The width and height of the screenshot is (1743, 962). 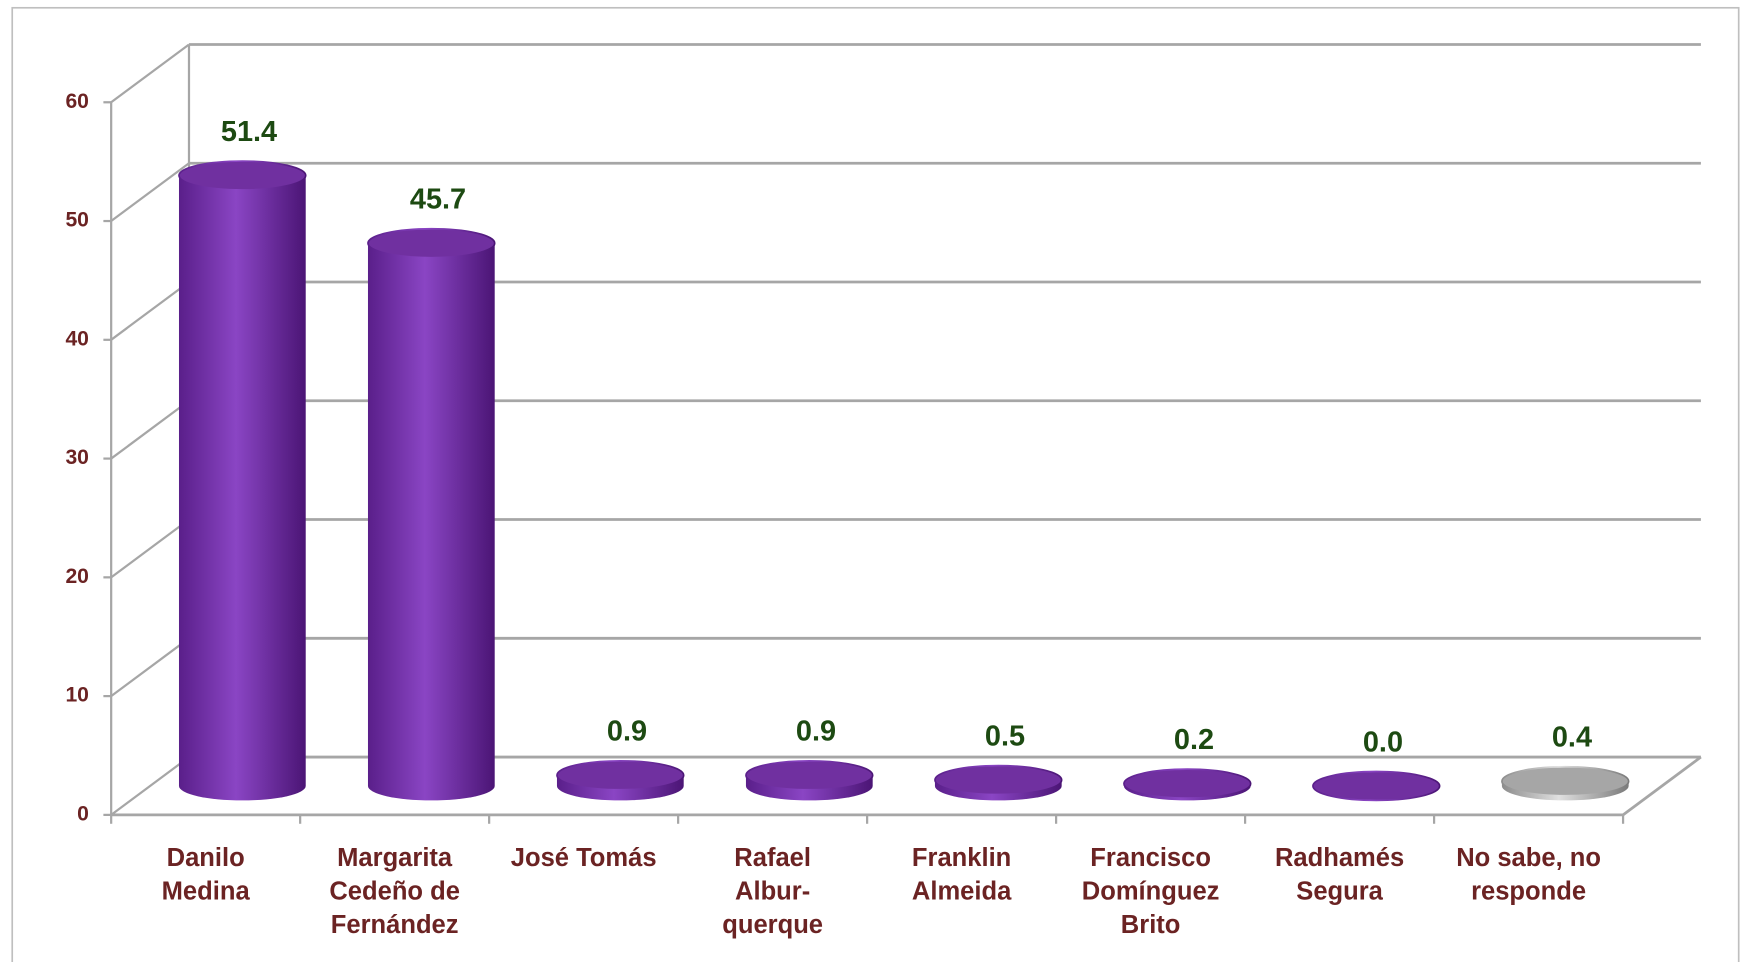 I want to click on x-tick-label: Radhamés, so click(x=1339, y=858).